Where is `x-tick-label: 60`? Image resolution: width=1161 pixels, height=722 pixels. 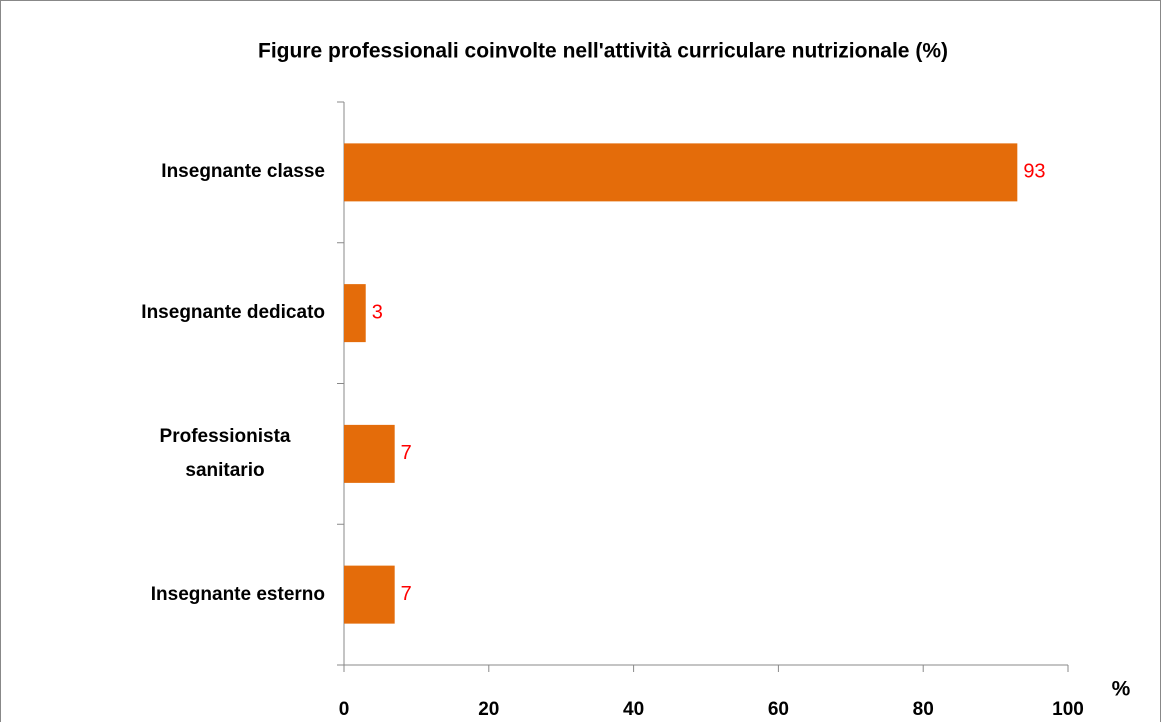
x-tick-label: 60 is located at coordinates (778, 709).